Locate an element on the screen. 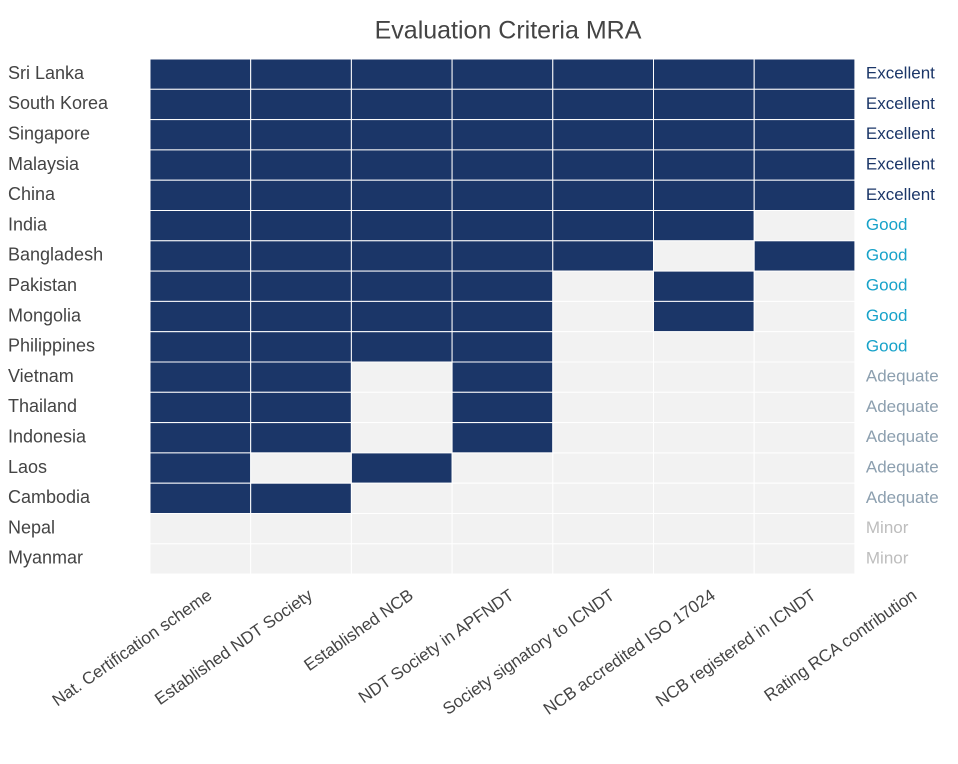 The height and width of the screenshot is (764, 958). row-label: Bangladesh is located at coordinates (55, 255).